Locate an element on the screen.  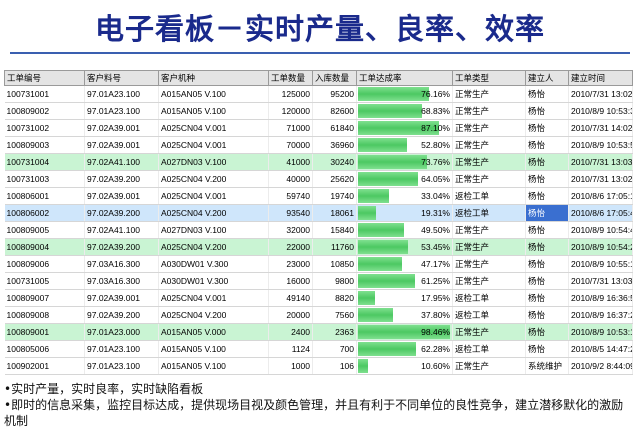
cell: 2010/8/6 17:05:47 is located at coordinates (600, 213).